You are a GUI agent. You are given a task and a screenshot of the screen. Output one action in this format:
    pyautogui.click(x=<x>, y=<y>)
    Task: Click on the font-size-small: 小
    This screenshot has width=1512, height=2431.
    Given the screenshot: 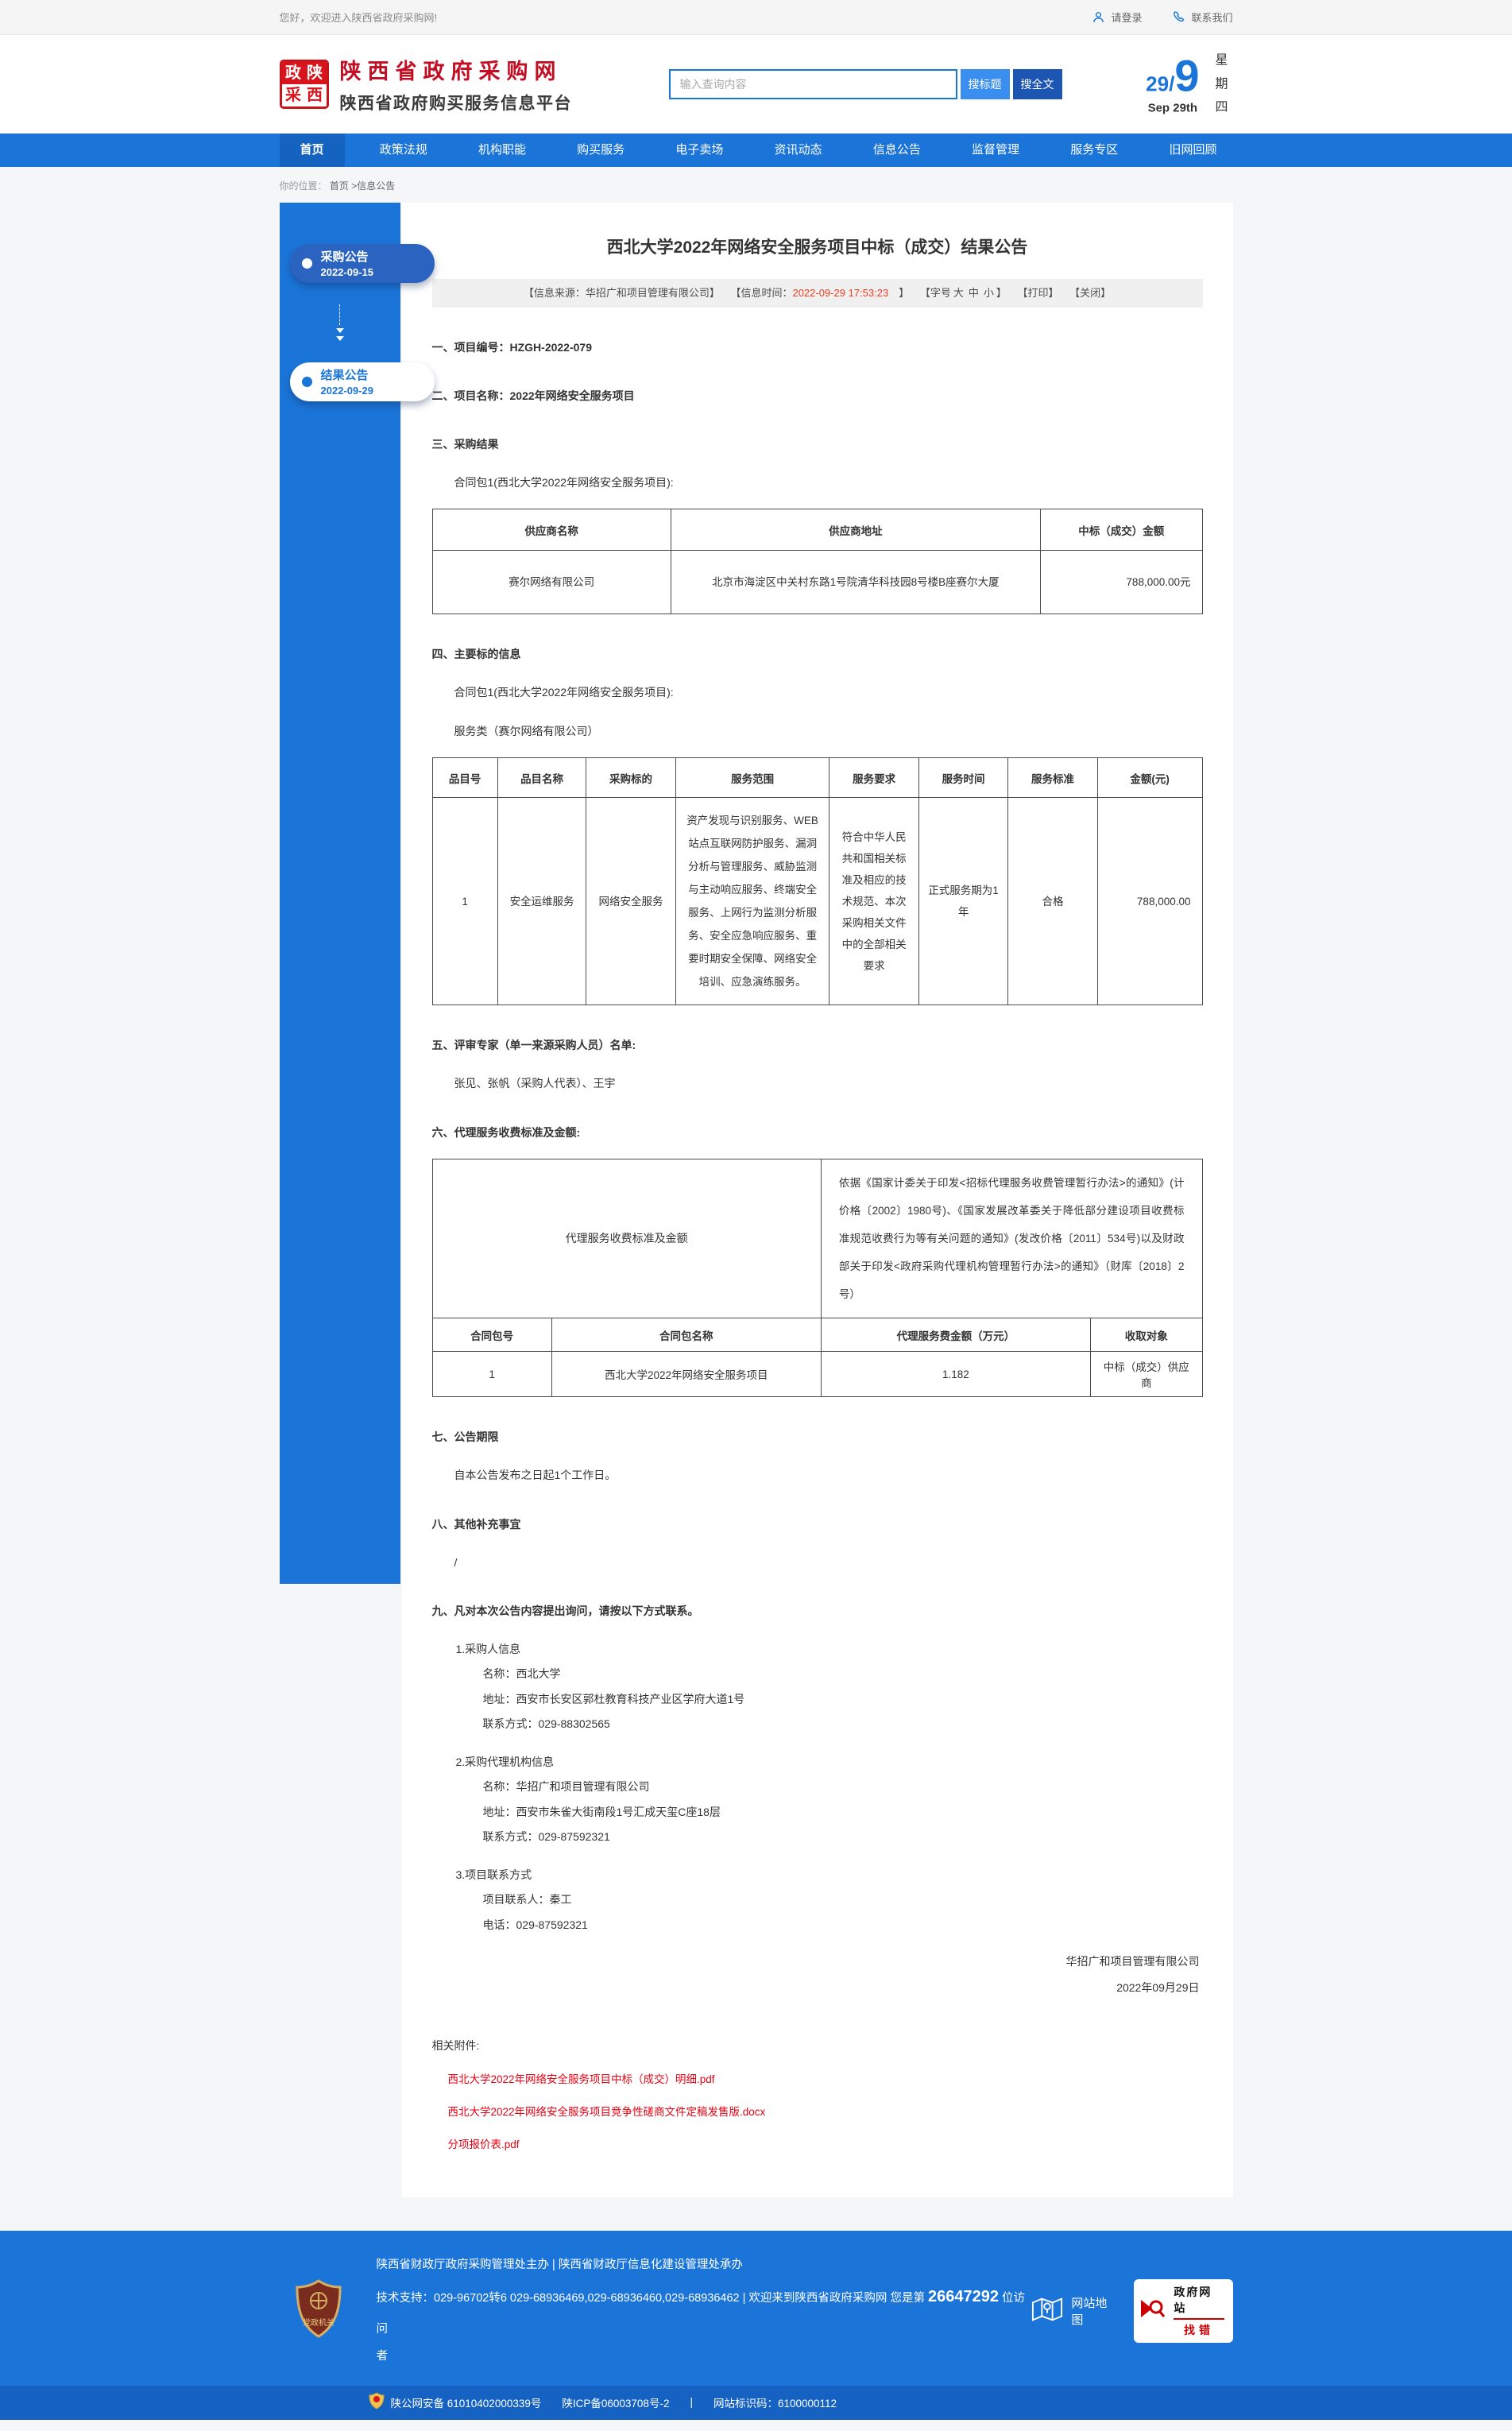 What is the action you would take?
    pyautogui.click(x=988, y=293)
    